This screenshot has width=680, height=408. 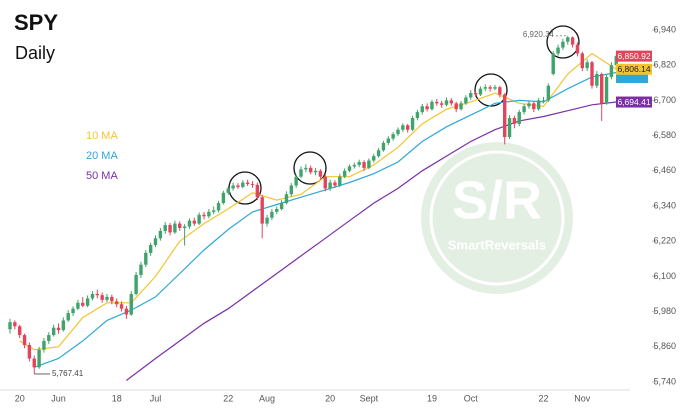 I want to click on annotation-label: 6,920.34, so click(x=539, y=34).